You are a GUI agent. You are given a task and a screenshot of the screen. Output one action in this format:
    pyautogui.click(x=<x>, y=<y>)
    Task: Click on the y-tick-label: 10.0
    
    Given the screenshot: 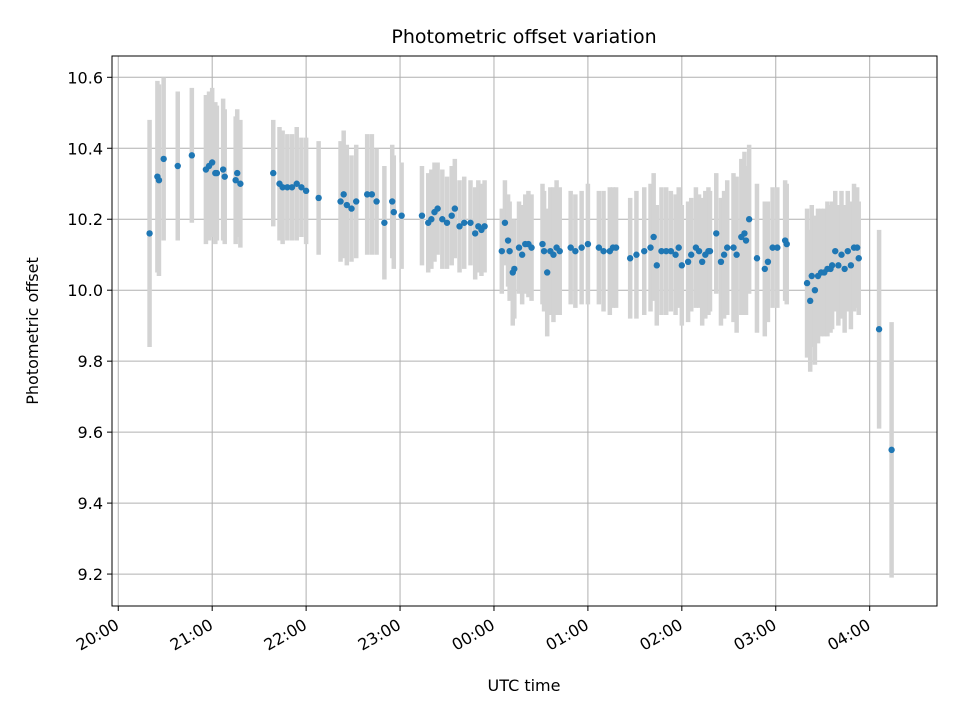 What is the action you would take?
    pyautogui.click(x=85, y=290)
    